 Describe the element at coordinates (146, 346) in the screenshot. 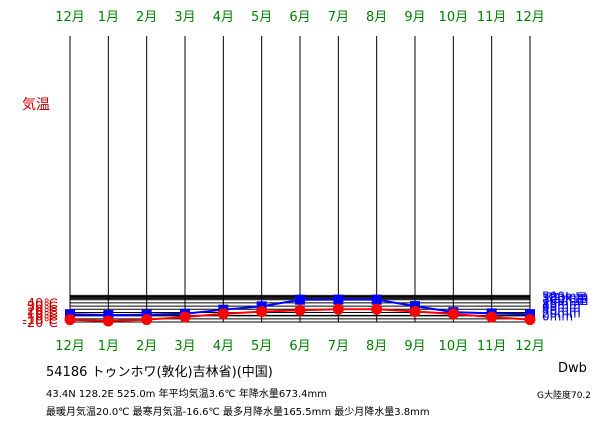

I see `month-label-bottom: 2月` at that location.